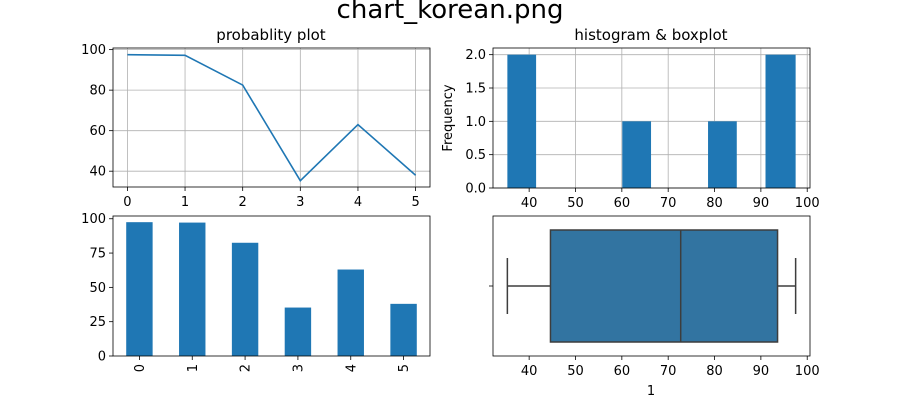 The height and width of the screenshot is (400, 900). What do you see at coordinates (97, 172) in the screenshot?
I see `line-chart-ytick-label: 40` at bounding box center [97, 172].